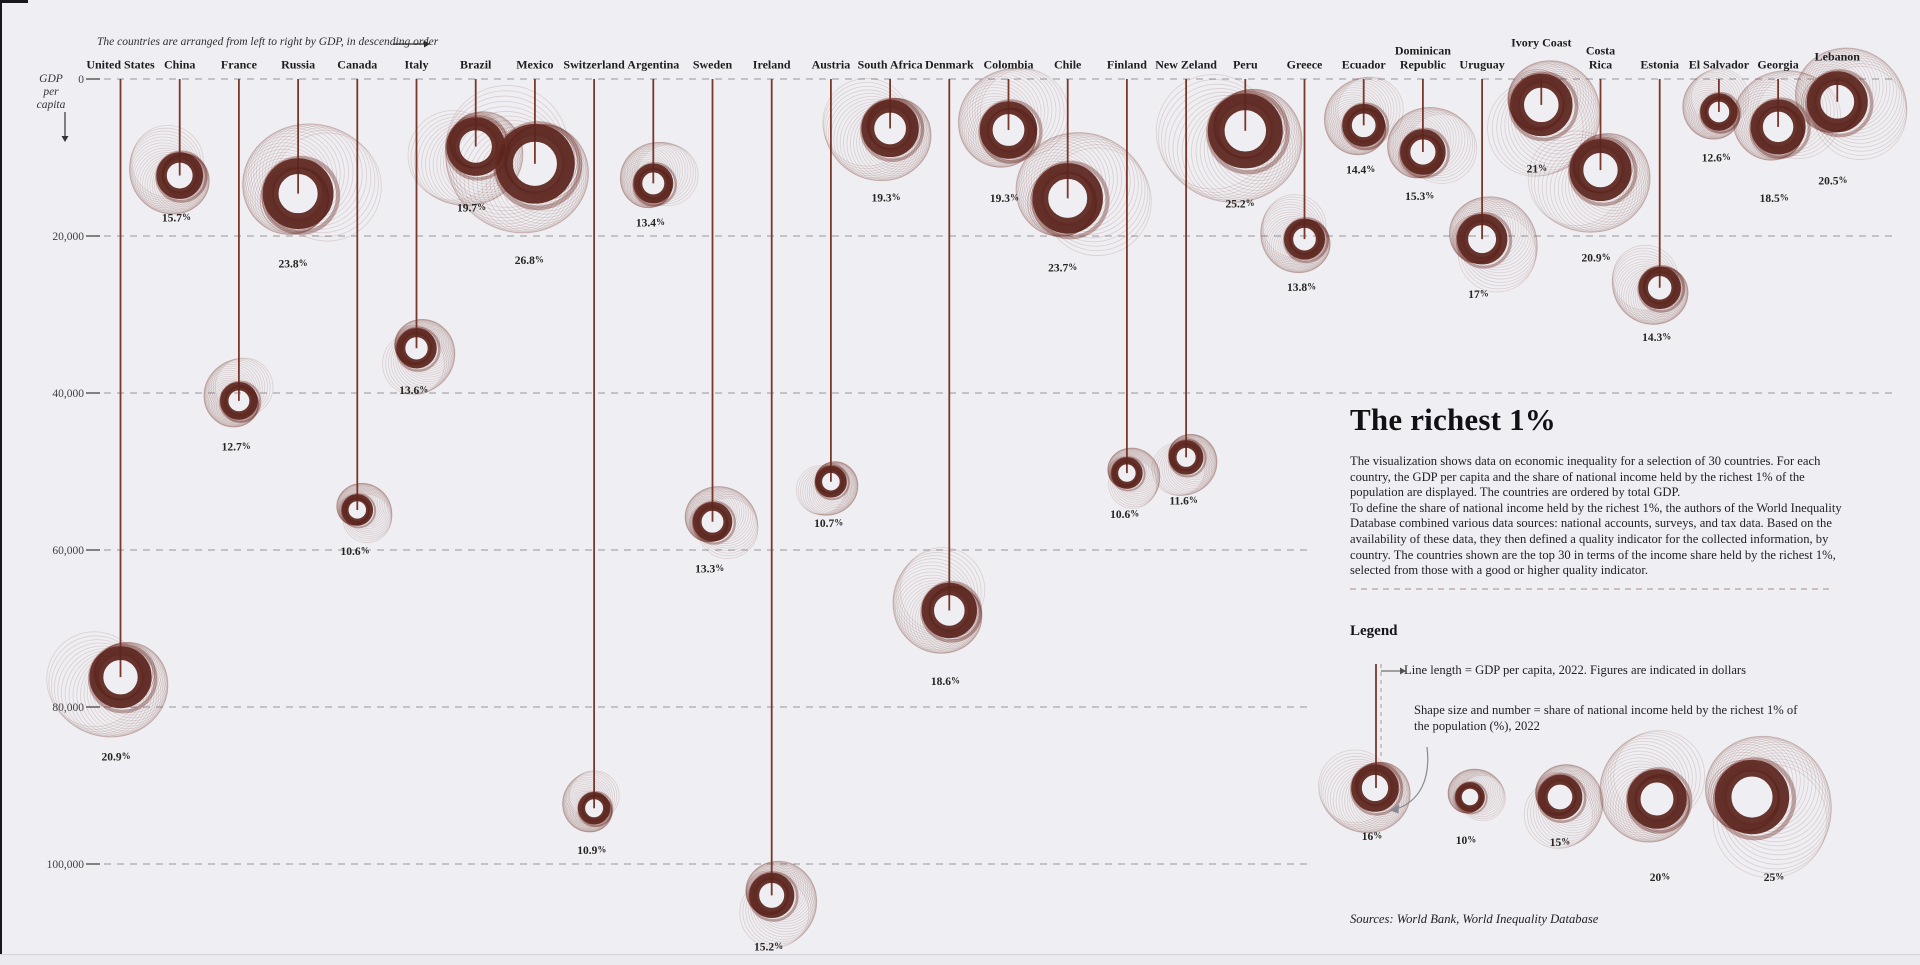  I want to click on screen-edge-left, so click(1, 482).